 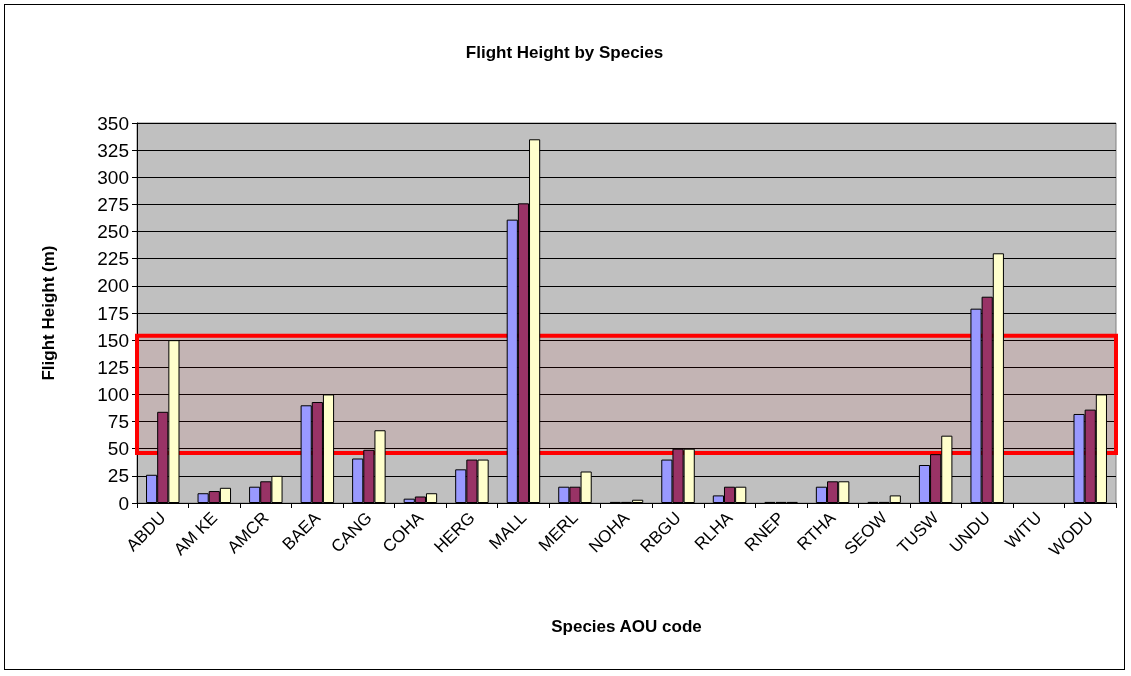 I want to click on y-tick-label: 0, so click(x=123, y=503).